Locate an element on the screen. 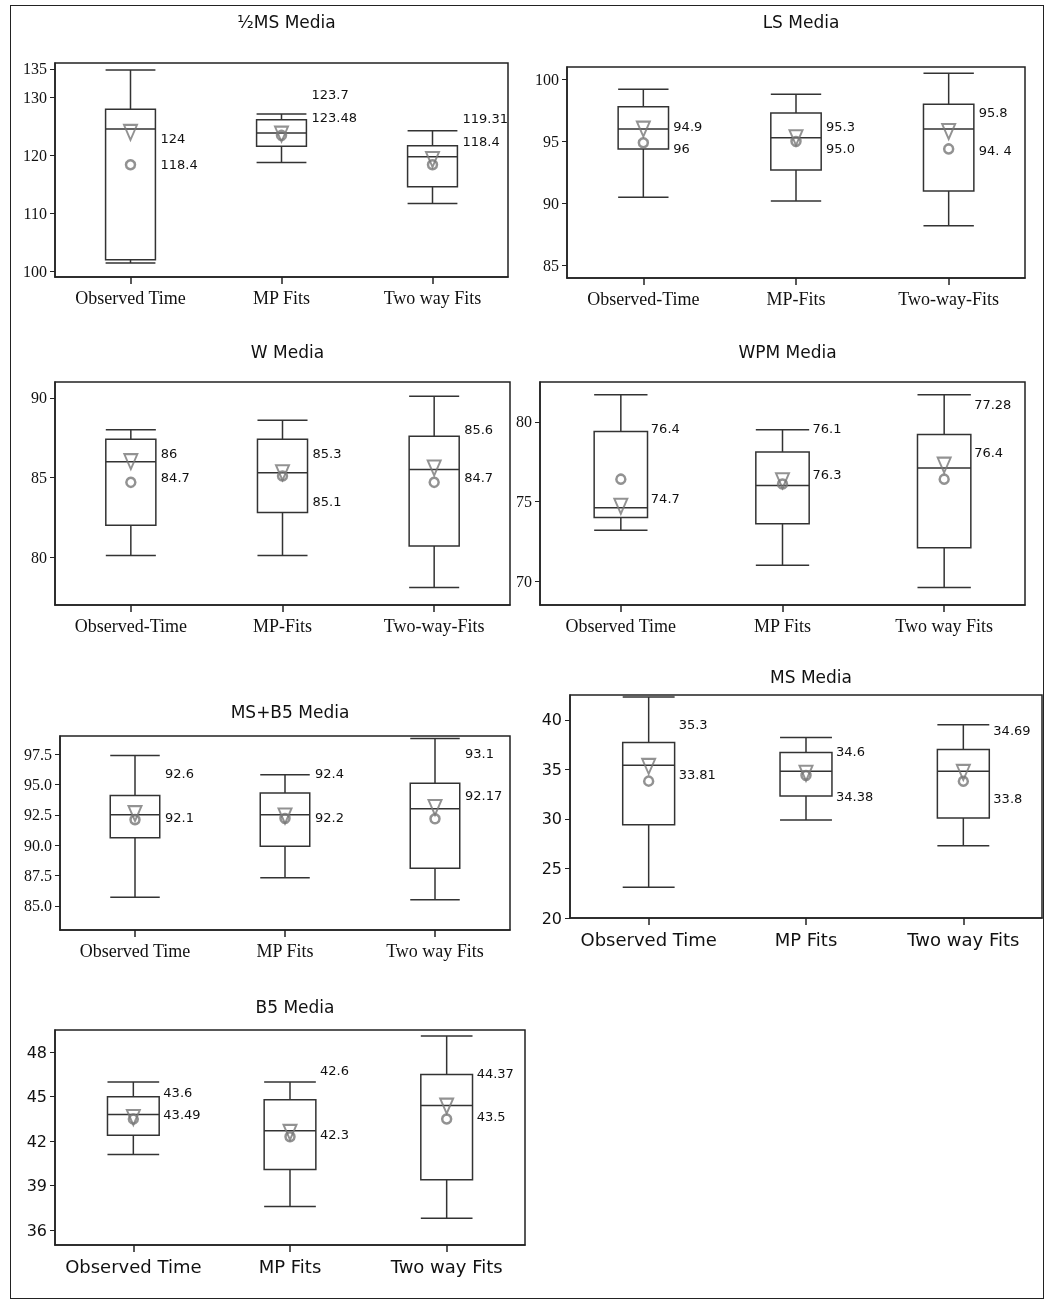 The image size is (1054, 1305). annotation: 92.2 is located at coordinates (329, 817).